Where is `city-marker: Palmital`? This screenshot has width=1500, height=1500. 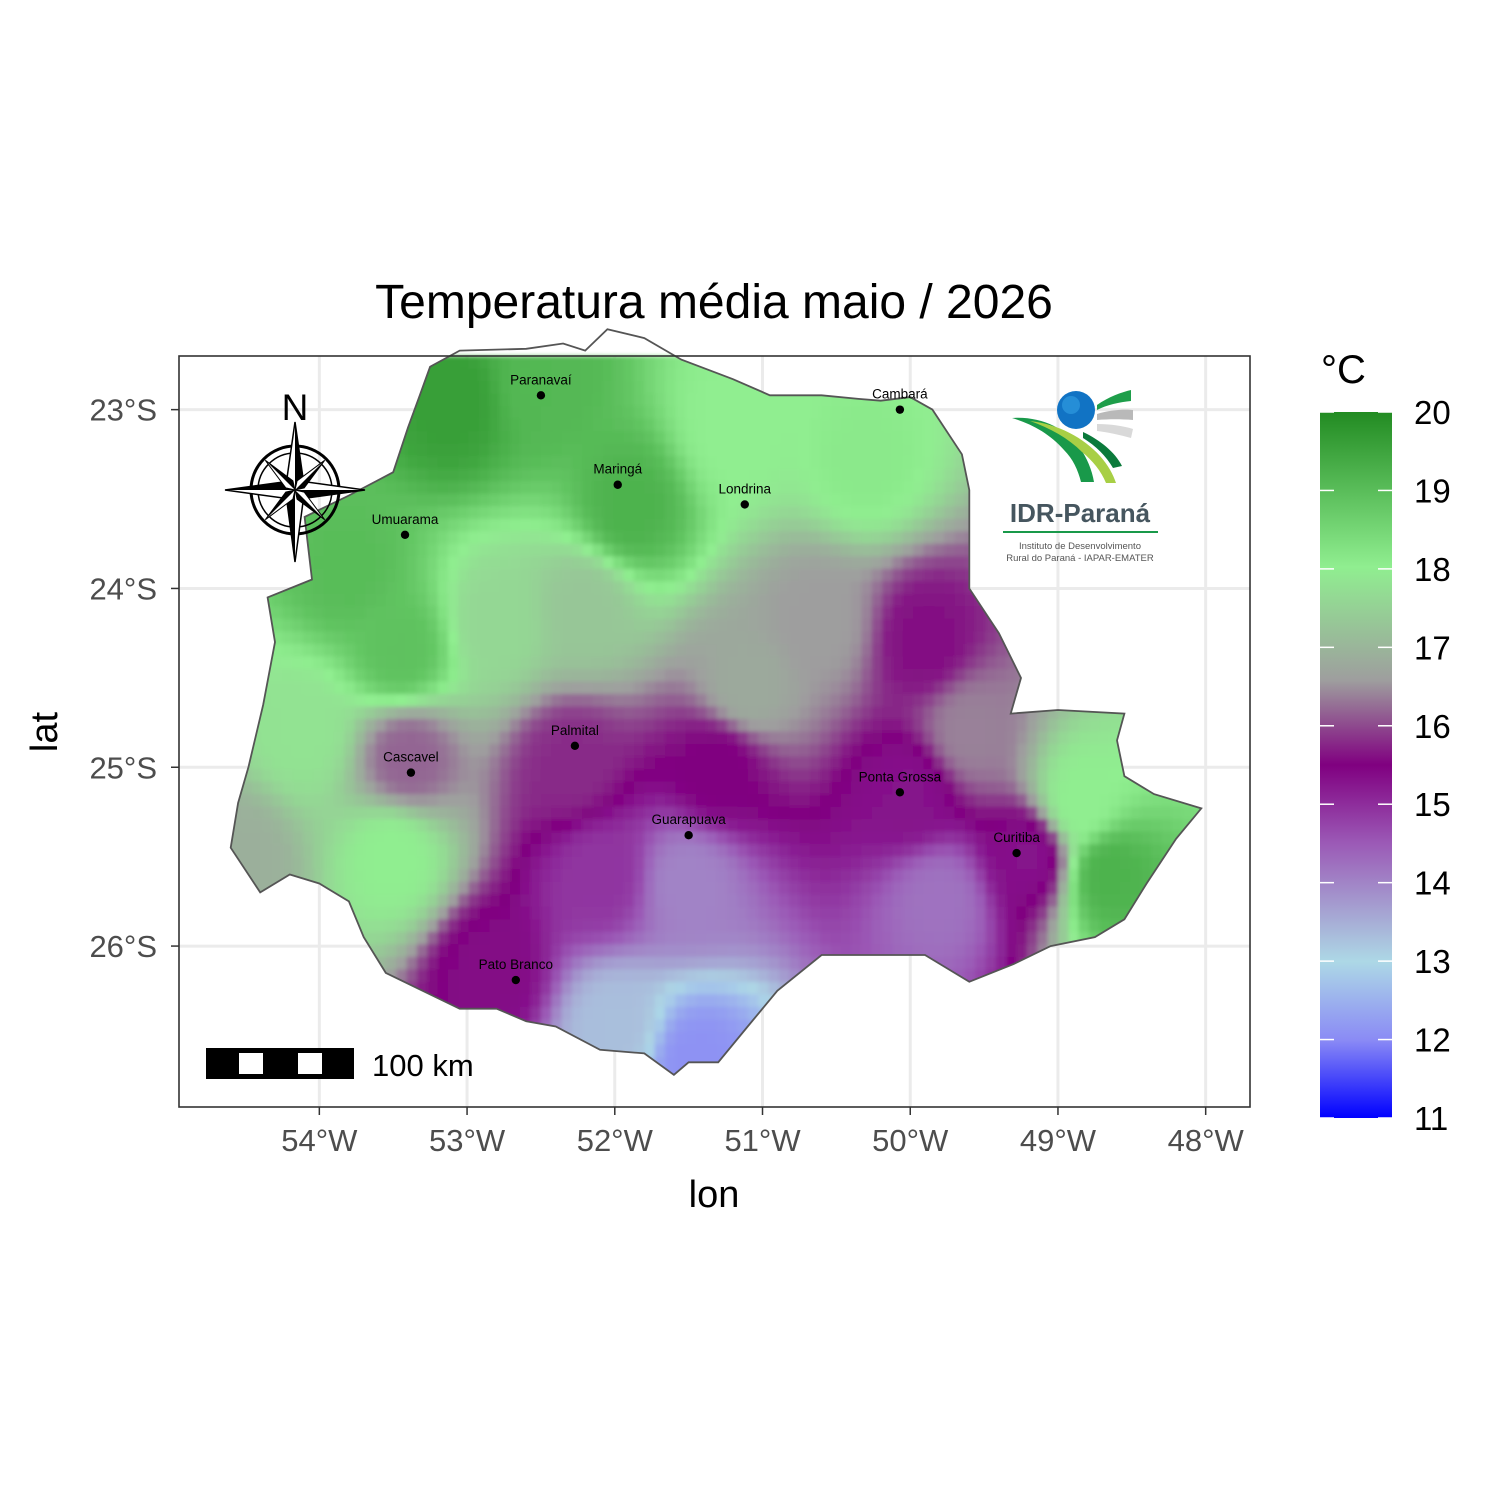
city-marker: Palmital is located at coordinates (575, 737).